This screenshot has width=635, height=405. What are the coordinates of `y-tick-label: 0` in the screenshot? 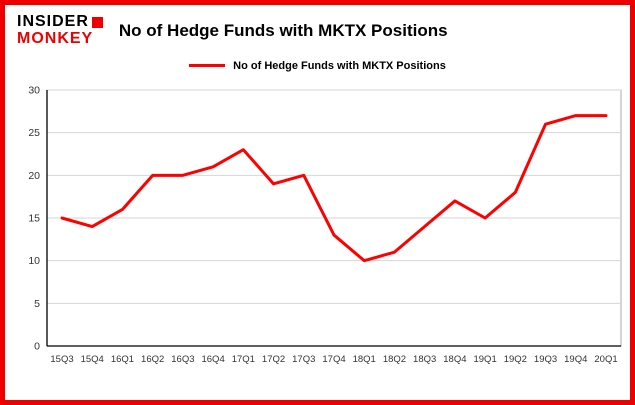 It's located at (37, 346).